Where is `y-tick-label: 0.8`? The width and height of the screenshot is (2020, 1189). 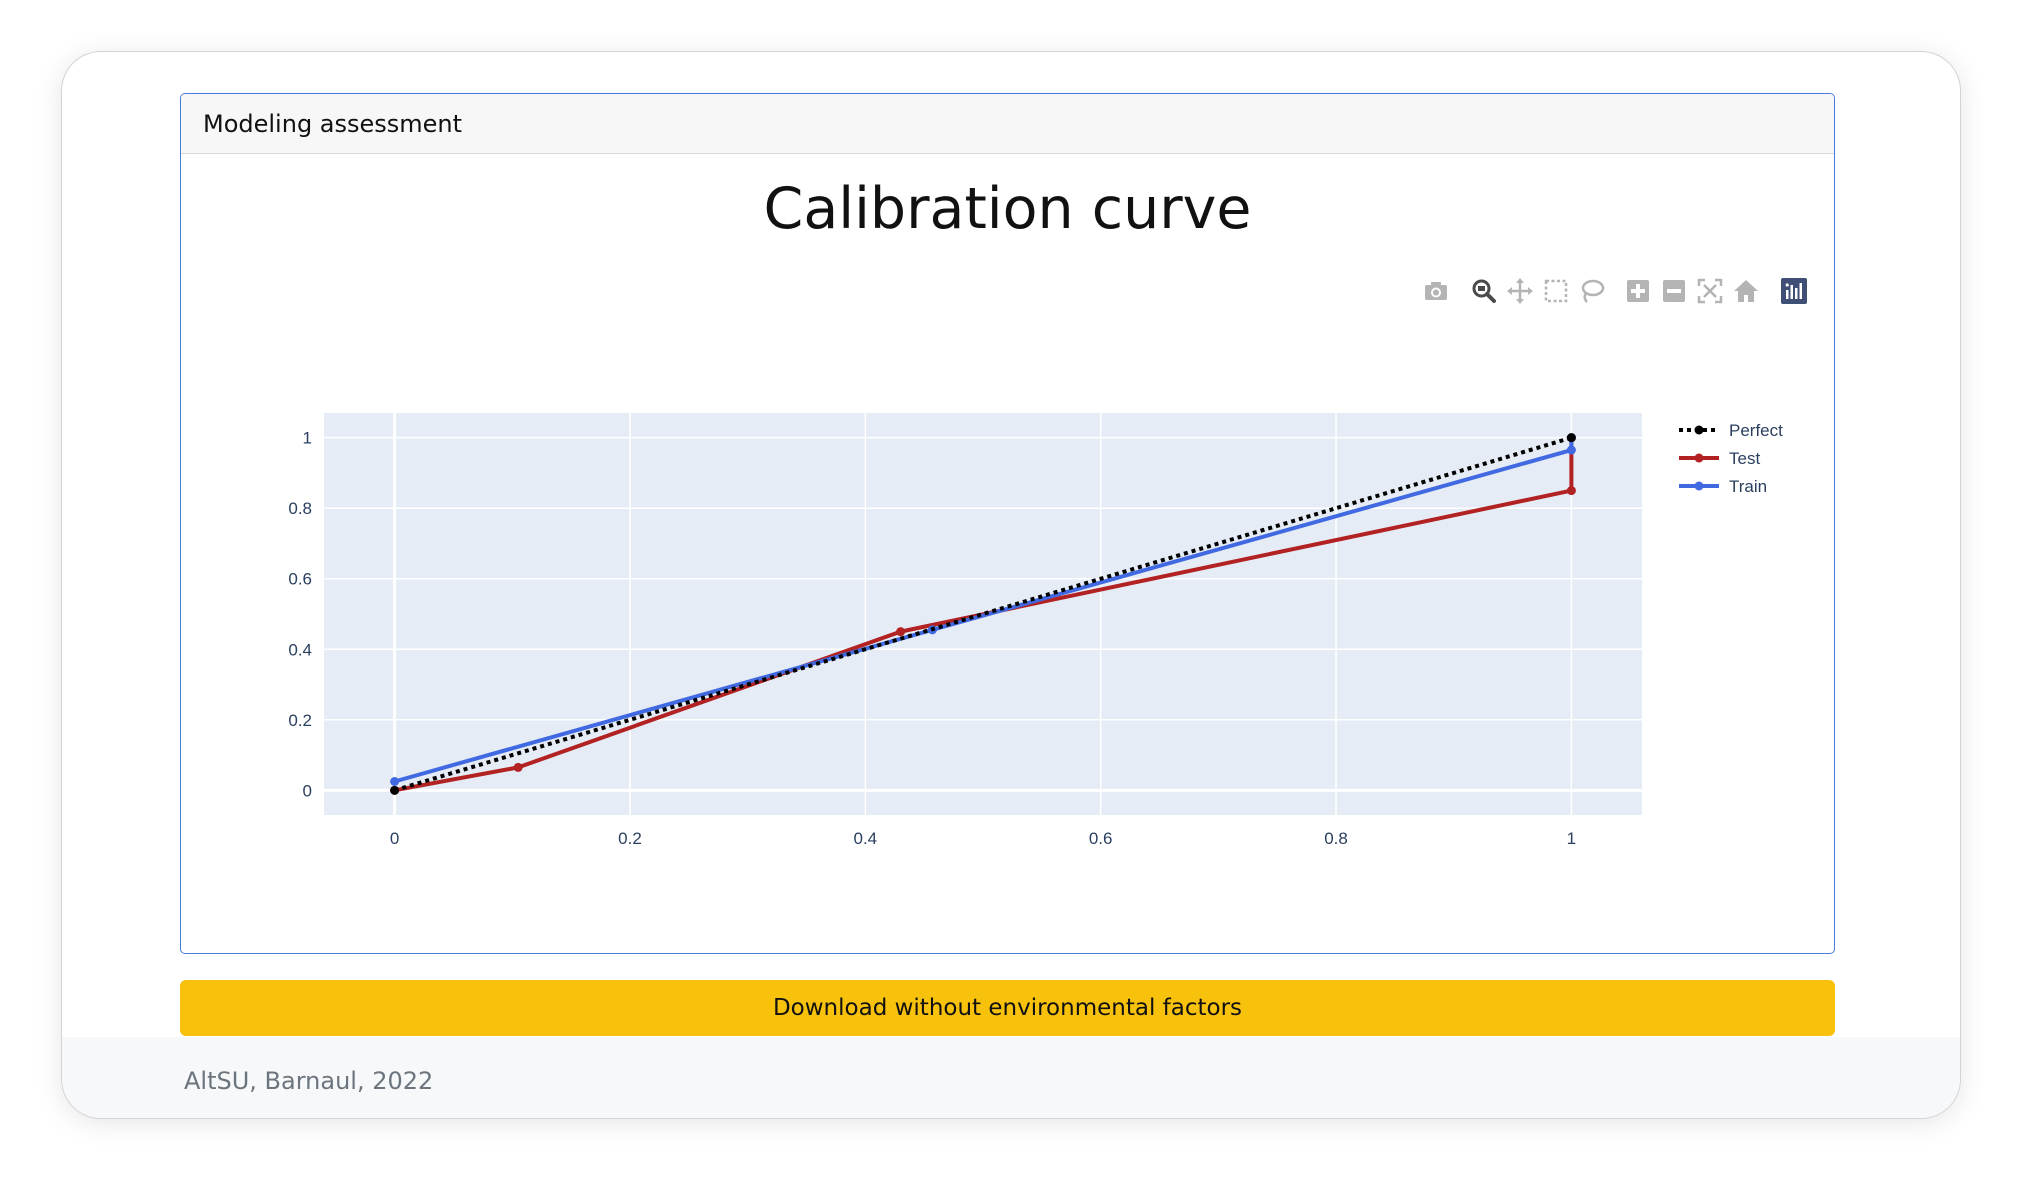
y-tick-label: 0.8 is located at coordinates (300, 508).